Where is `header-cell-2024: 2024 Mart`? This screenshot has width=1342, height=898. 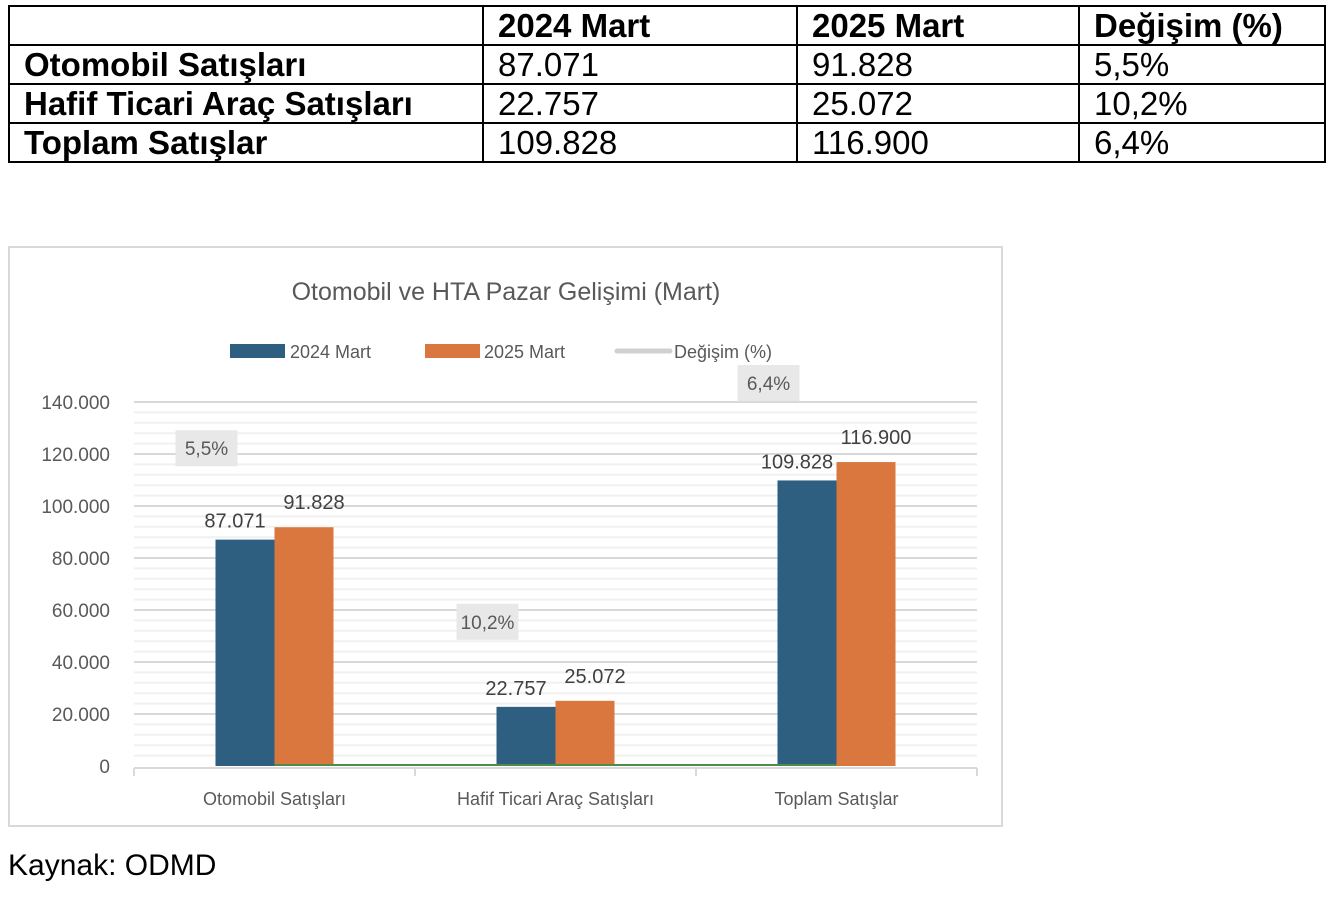 header-cell-2024: 2024 Mart is located at coordinates (640, 25).